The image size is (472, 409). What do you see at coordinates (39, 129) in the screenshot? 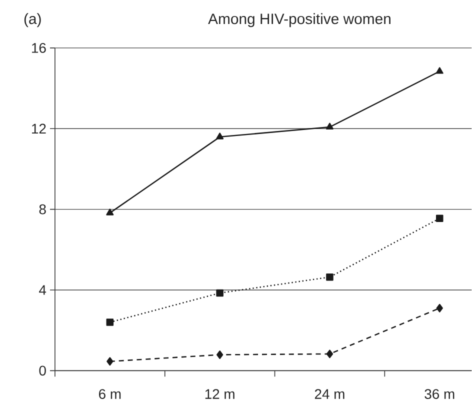
I see `y-tick-label: 12` at bounding box center [39, 129].